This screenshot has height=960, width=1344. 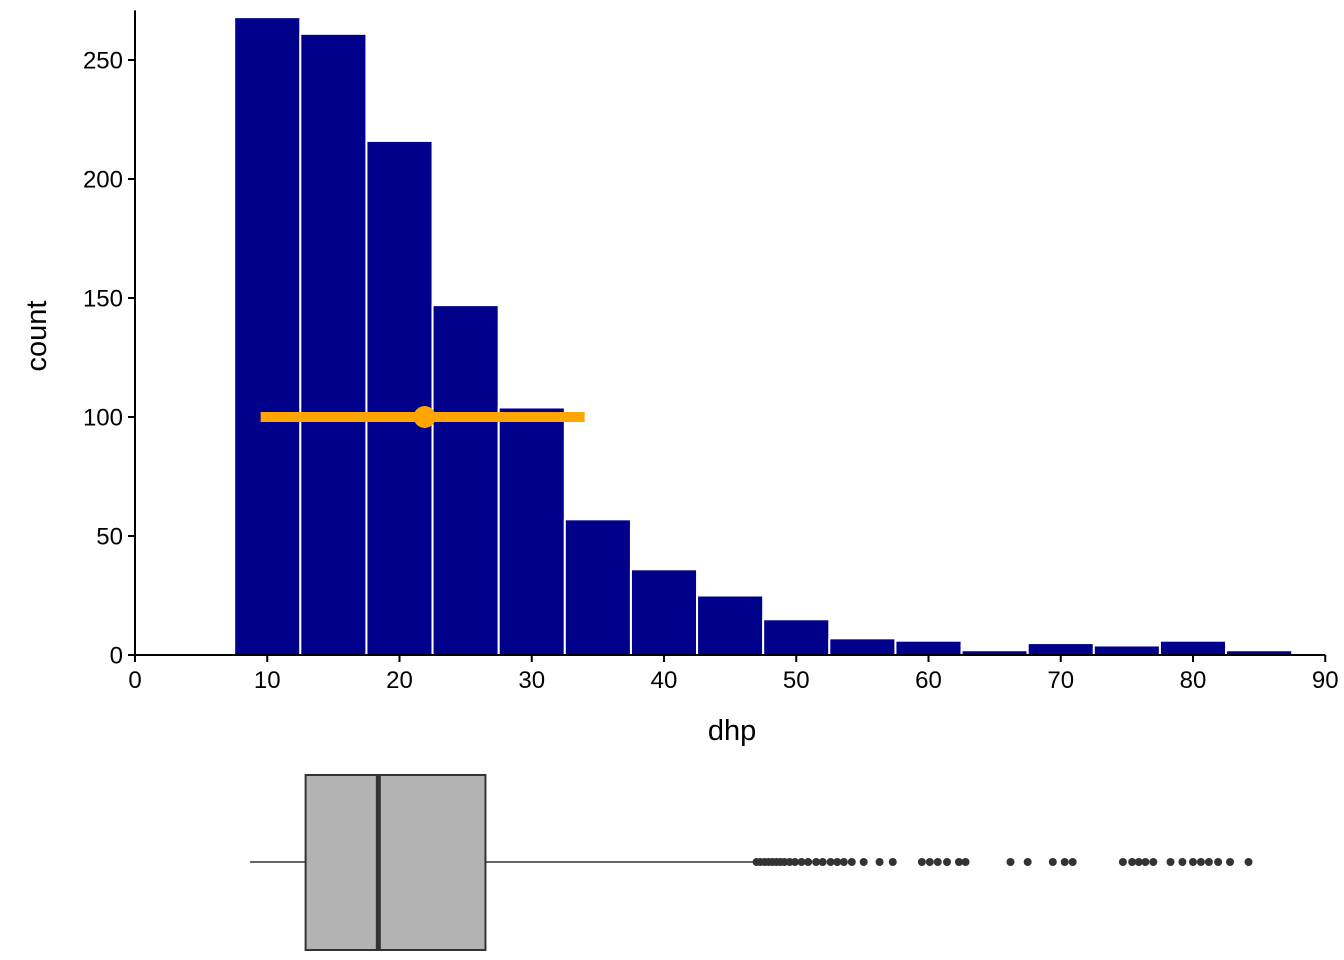 What do you see at coordinates (116, 656) in the screenshot?
I see `y-tick-label-0: 0` at bounding box center [116, 656].